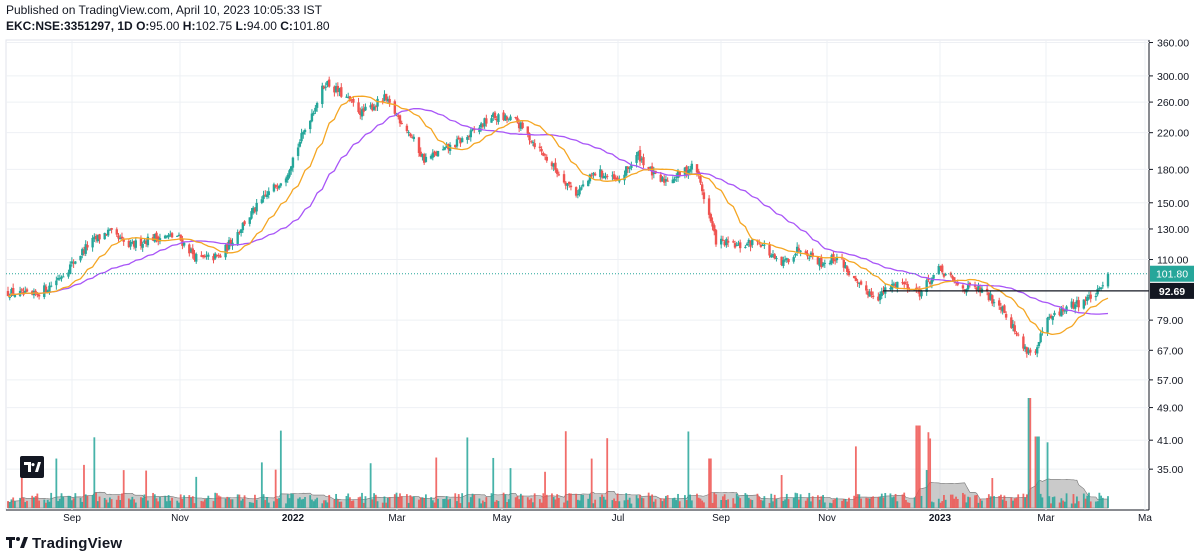 The height and width of the screenshot is (558, 1200). I want to click on low-label: L:, so click(241, 26).